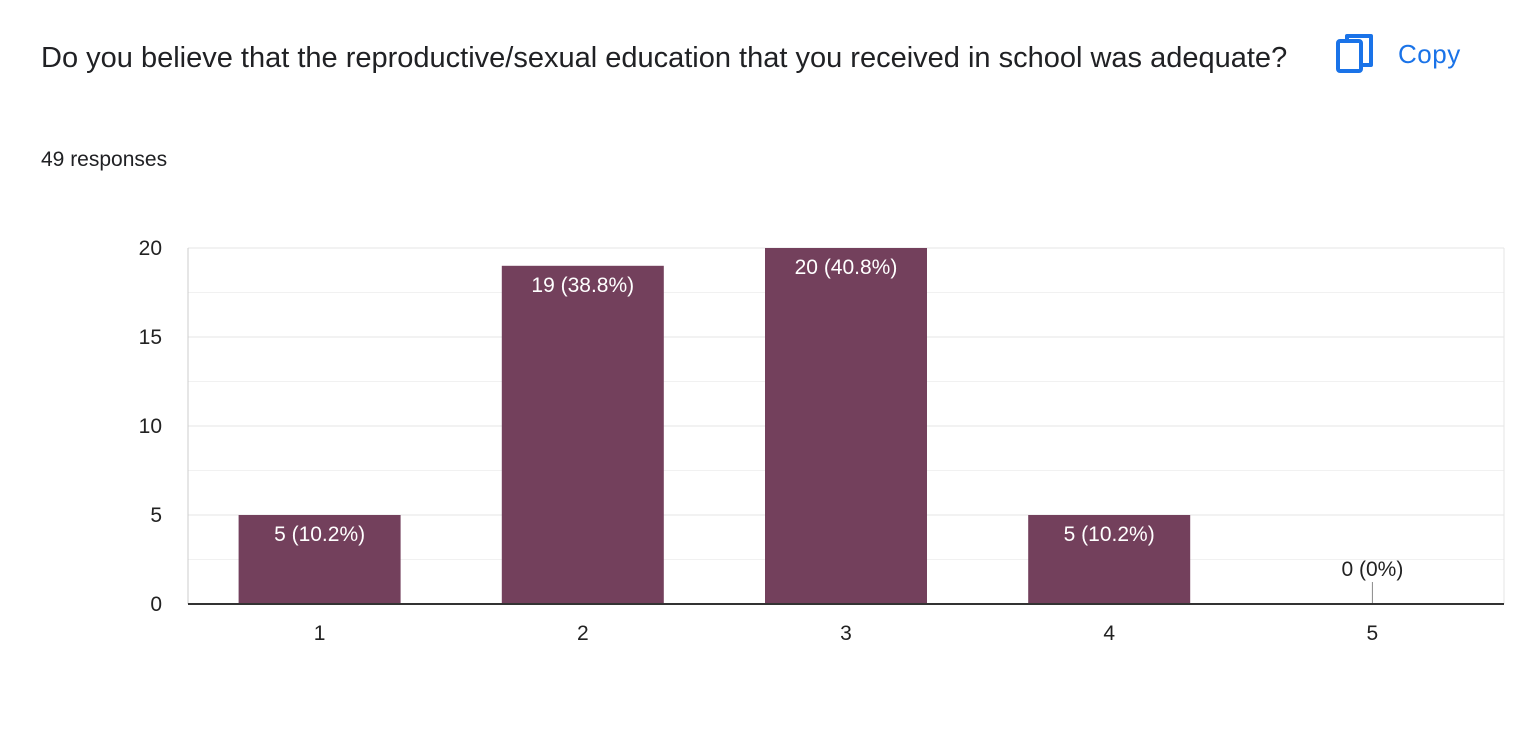 This screenshot has width=1520, height=746. I want to click on y-tick-label: 5, so click(156, 515).